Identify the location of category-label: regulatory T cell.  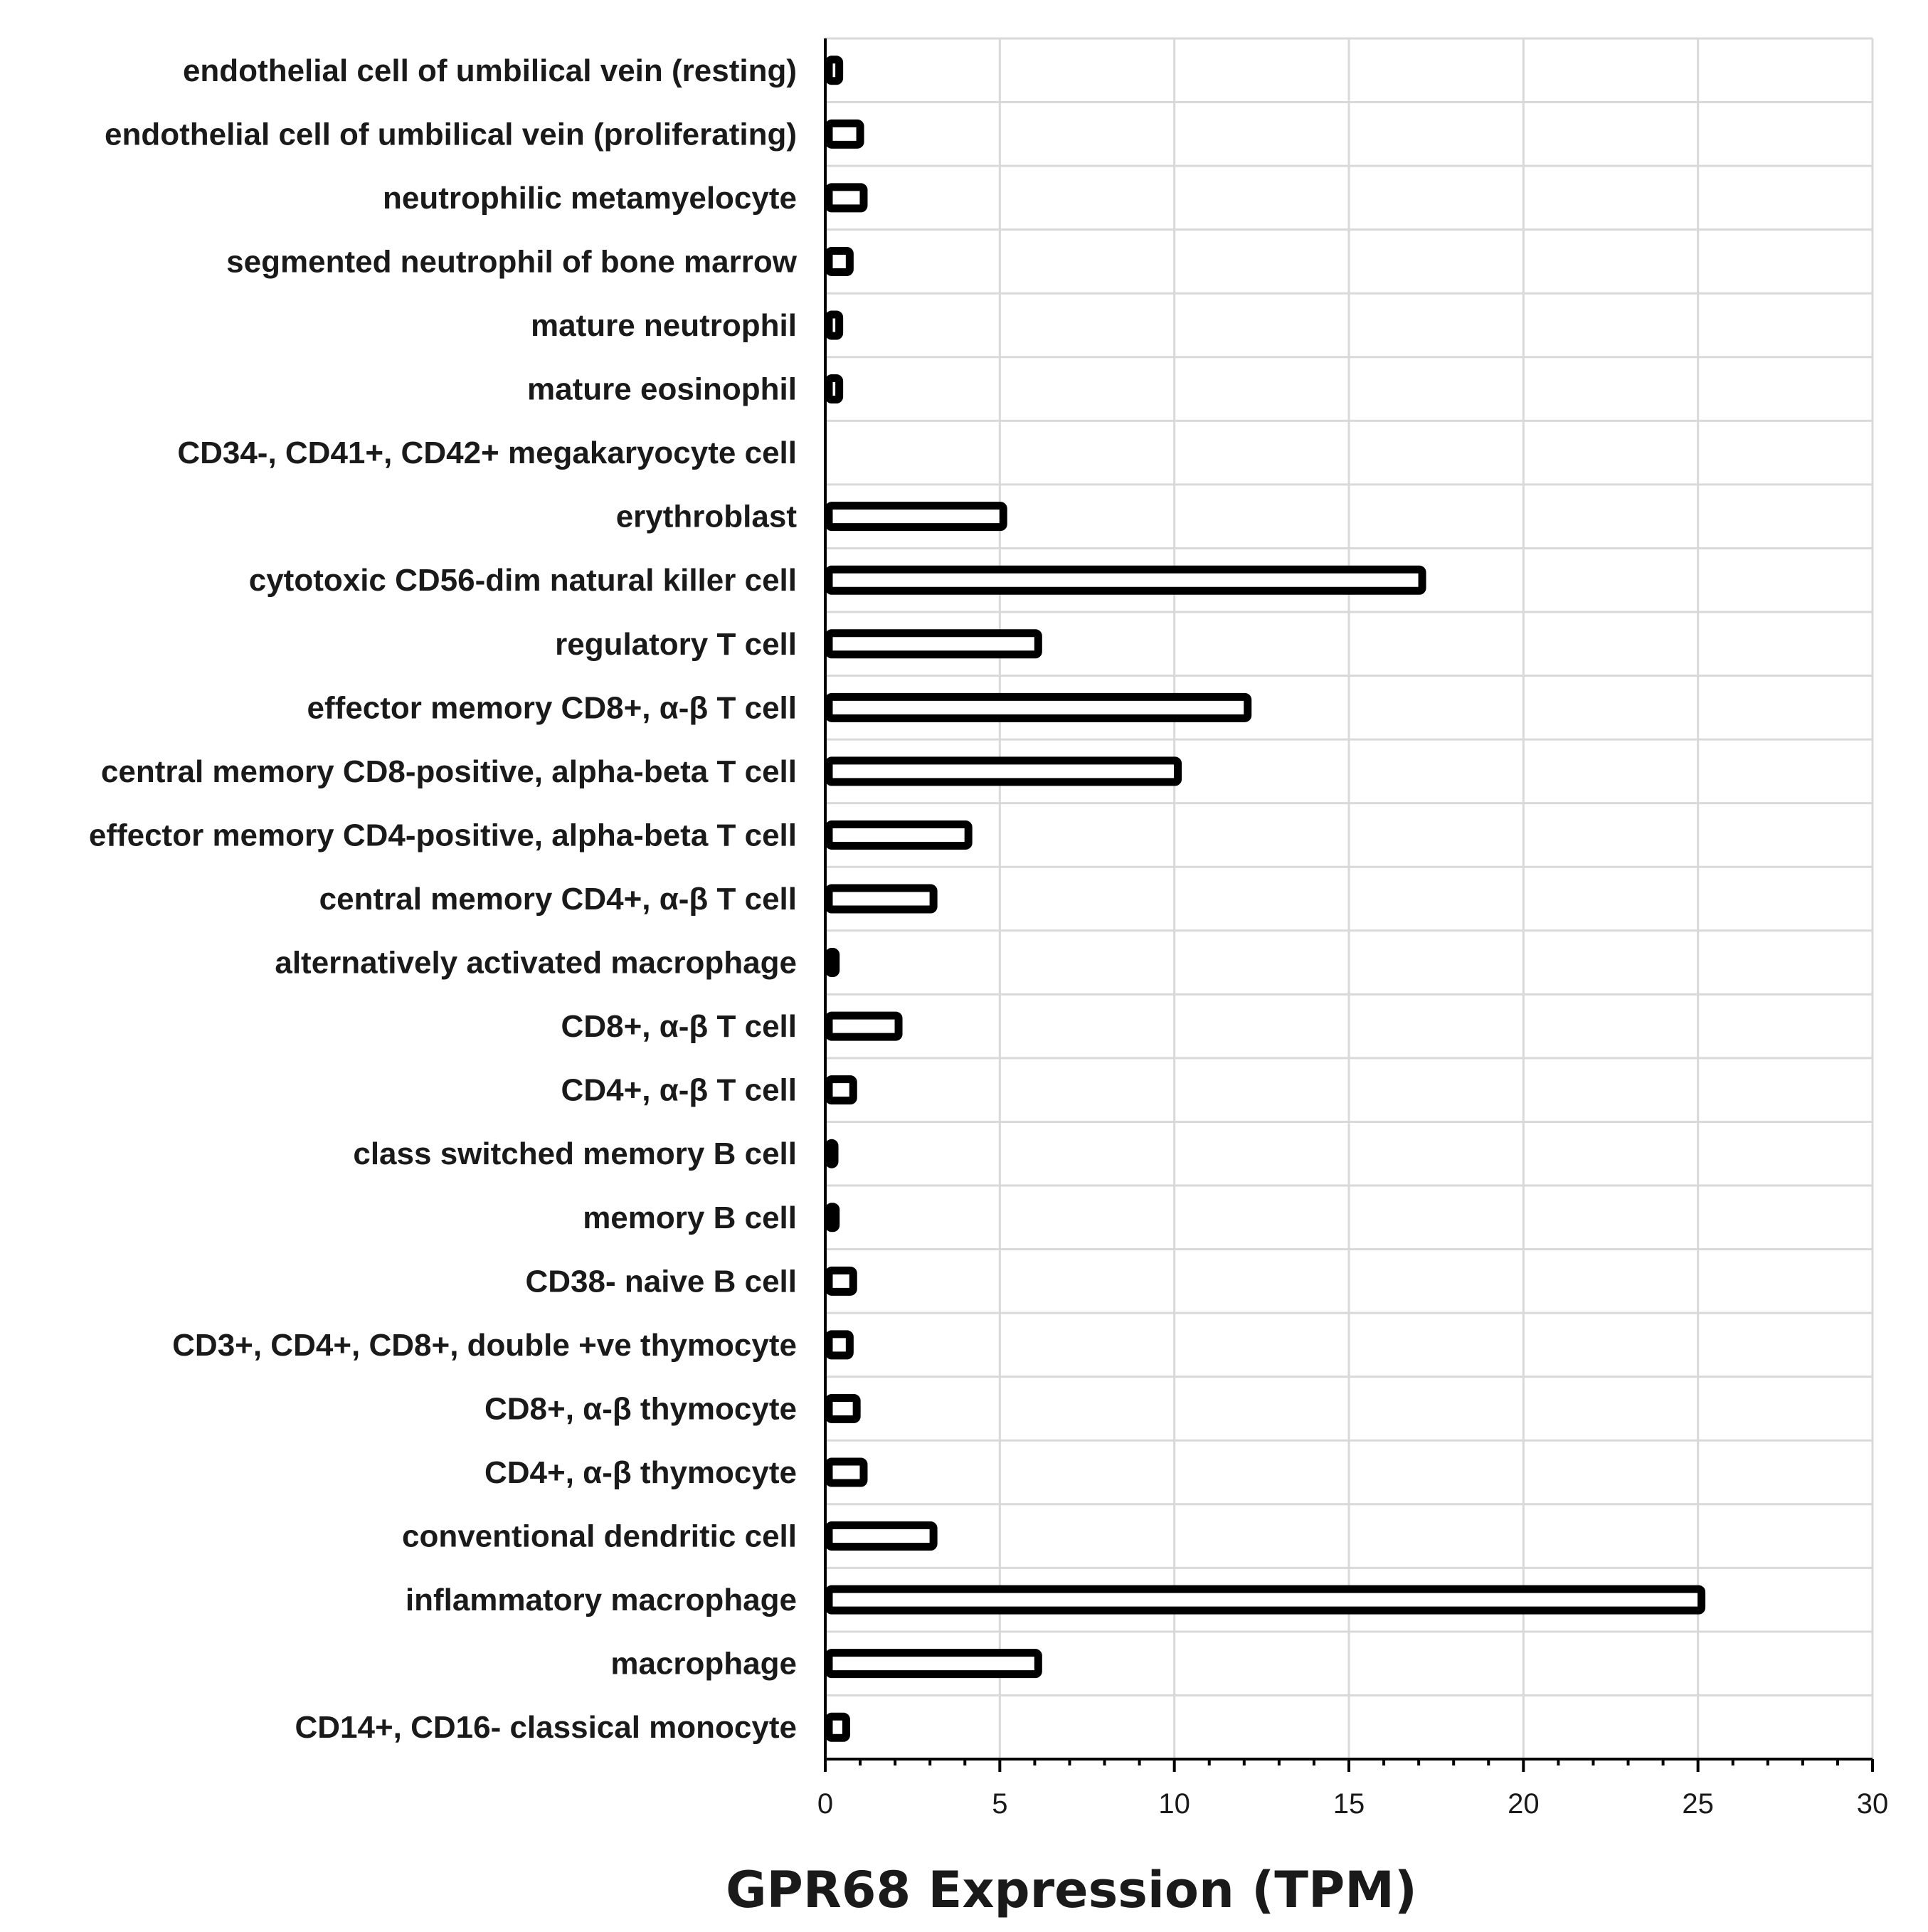
(676, 644).